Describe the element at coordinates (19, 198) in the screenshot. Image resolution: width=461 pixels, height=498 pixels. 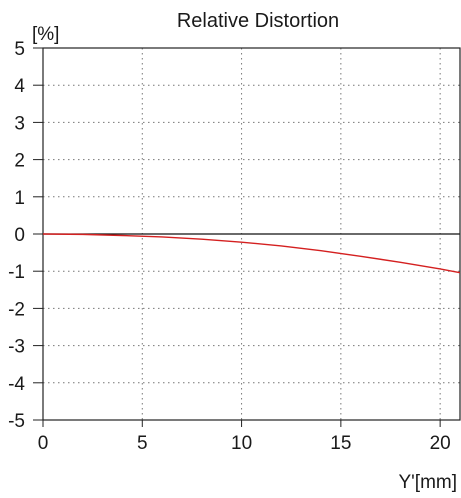
I see `y-tick-label: 1` at that location.